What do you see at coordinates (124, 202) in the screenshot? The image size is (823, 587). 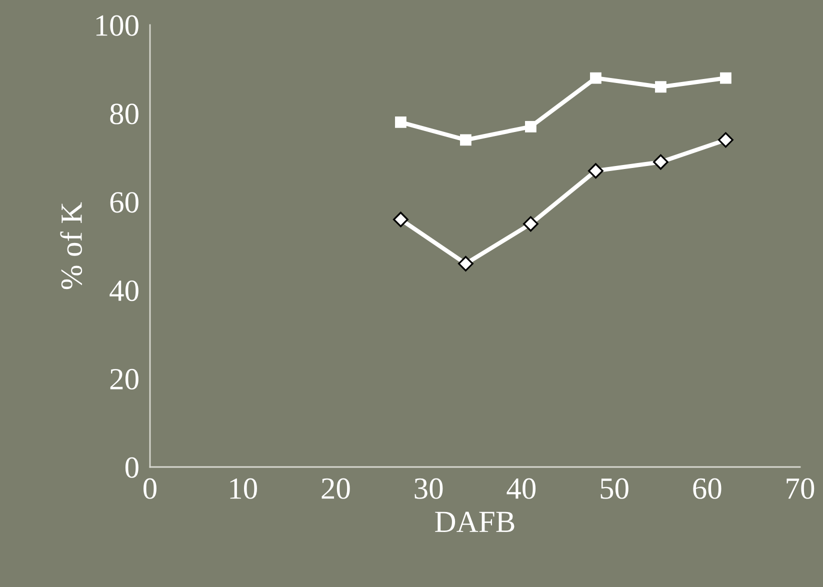 I see `y-tick-label: 60` at bounding box center [124, 202].